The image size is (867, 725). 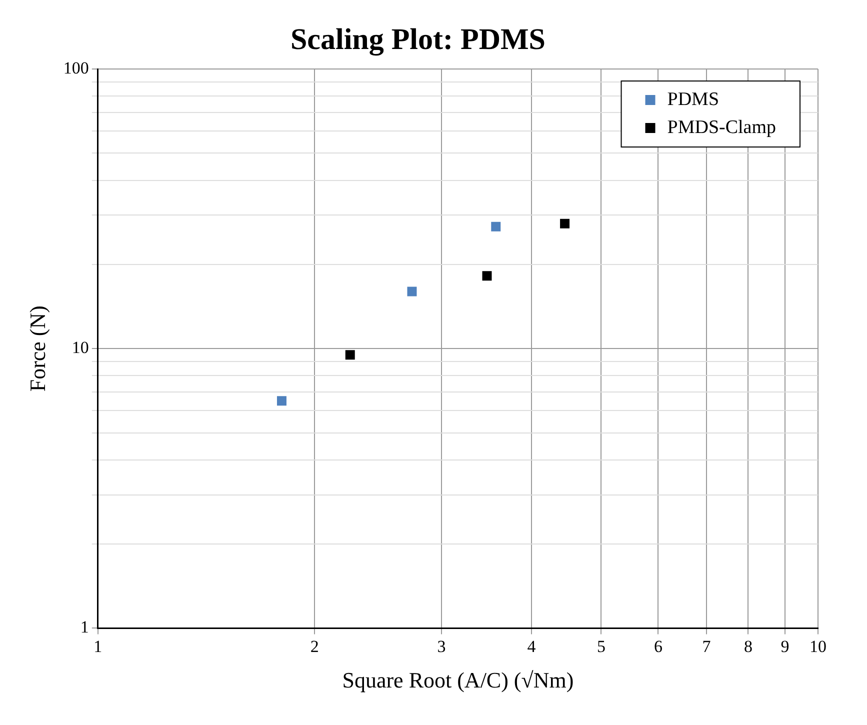 What do you see at coordinates (601, 646) in the screenshot?
I see `x-tick-label: 5` at bounding box center [601, 646].